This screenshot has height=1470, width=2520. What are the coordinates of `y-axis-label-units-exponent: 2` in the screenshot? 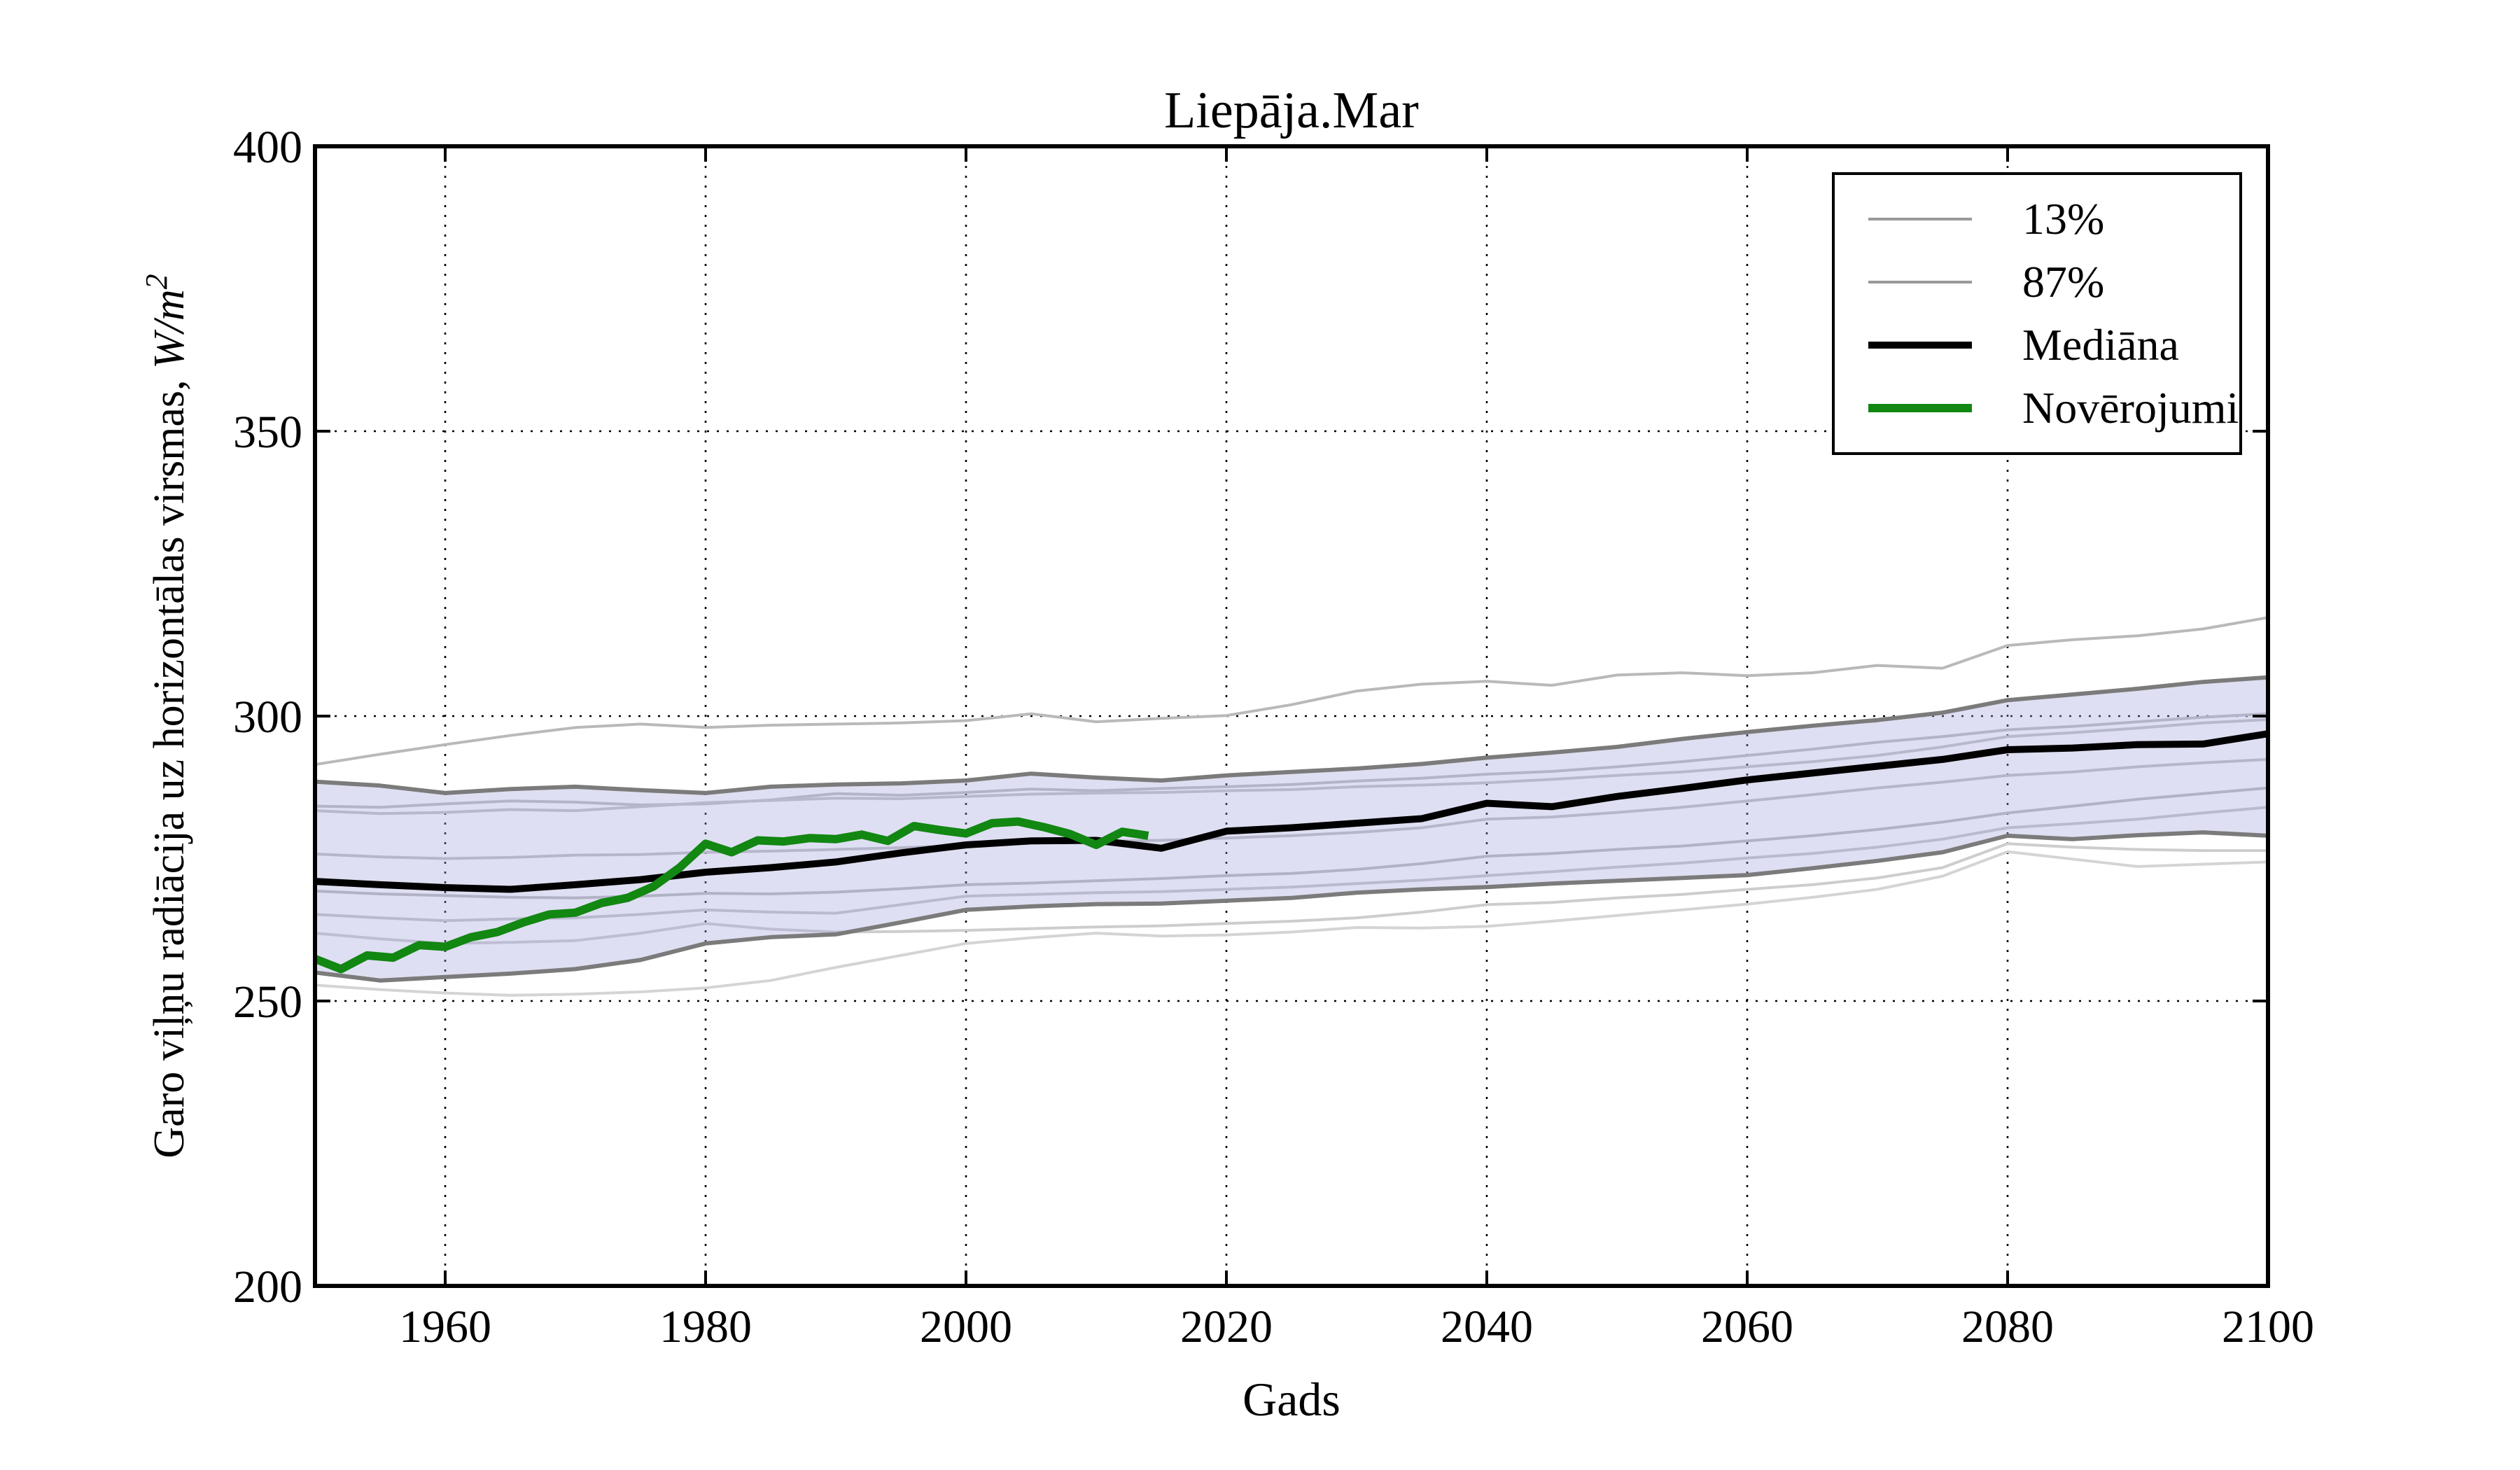 It's located at (156, 281).